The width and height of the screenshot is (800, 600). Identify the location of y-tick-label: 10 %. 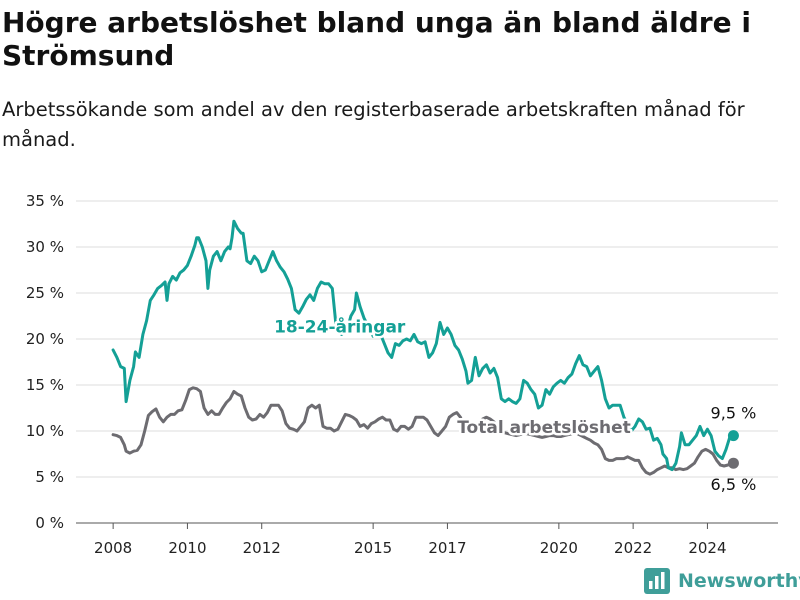
(45, 431).